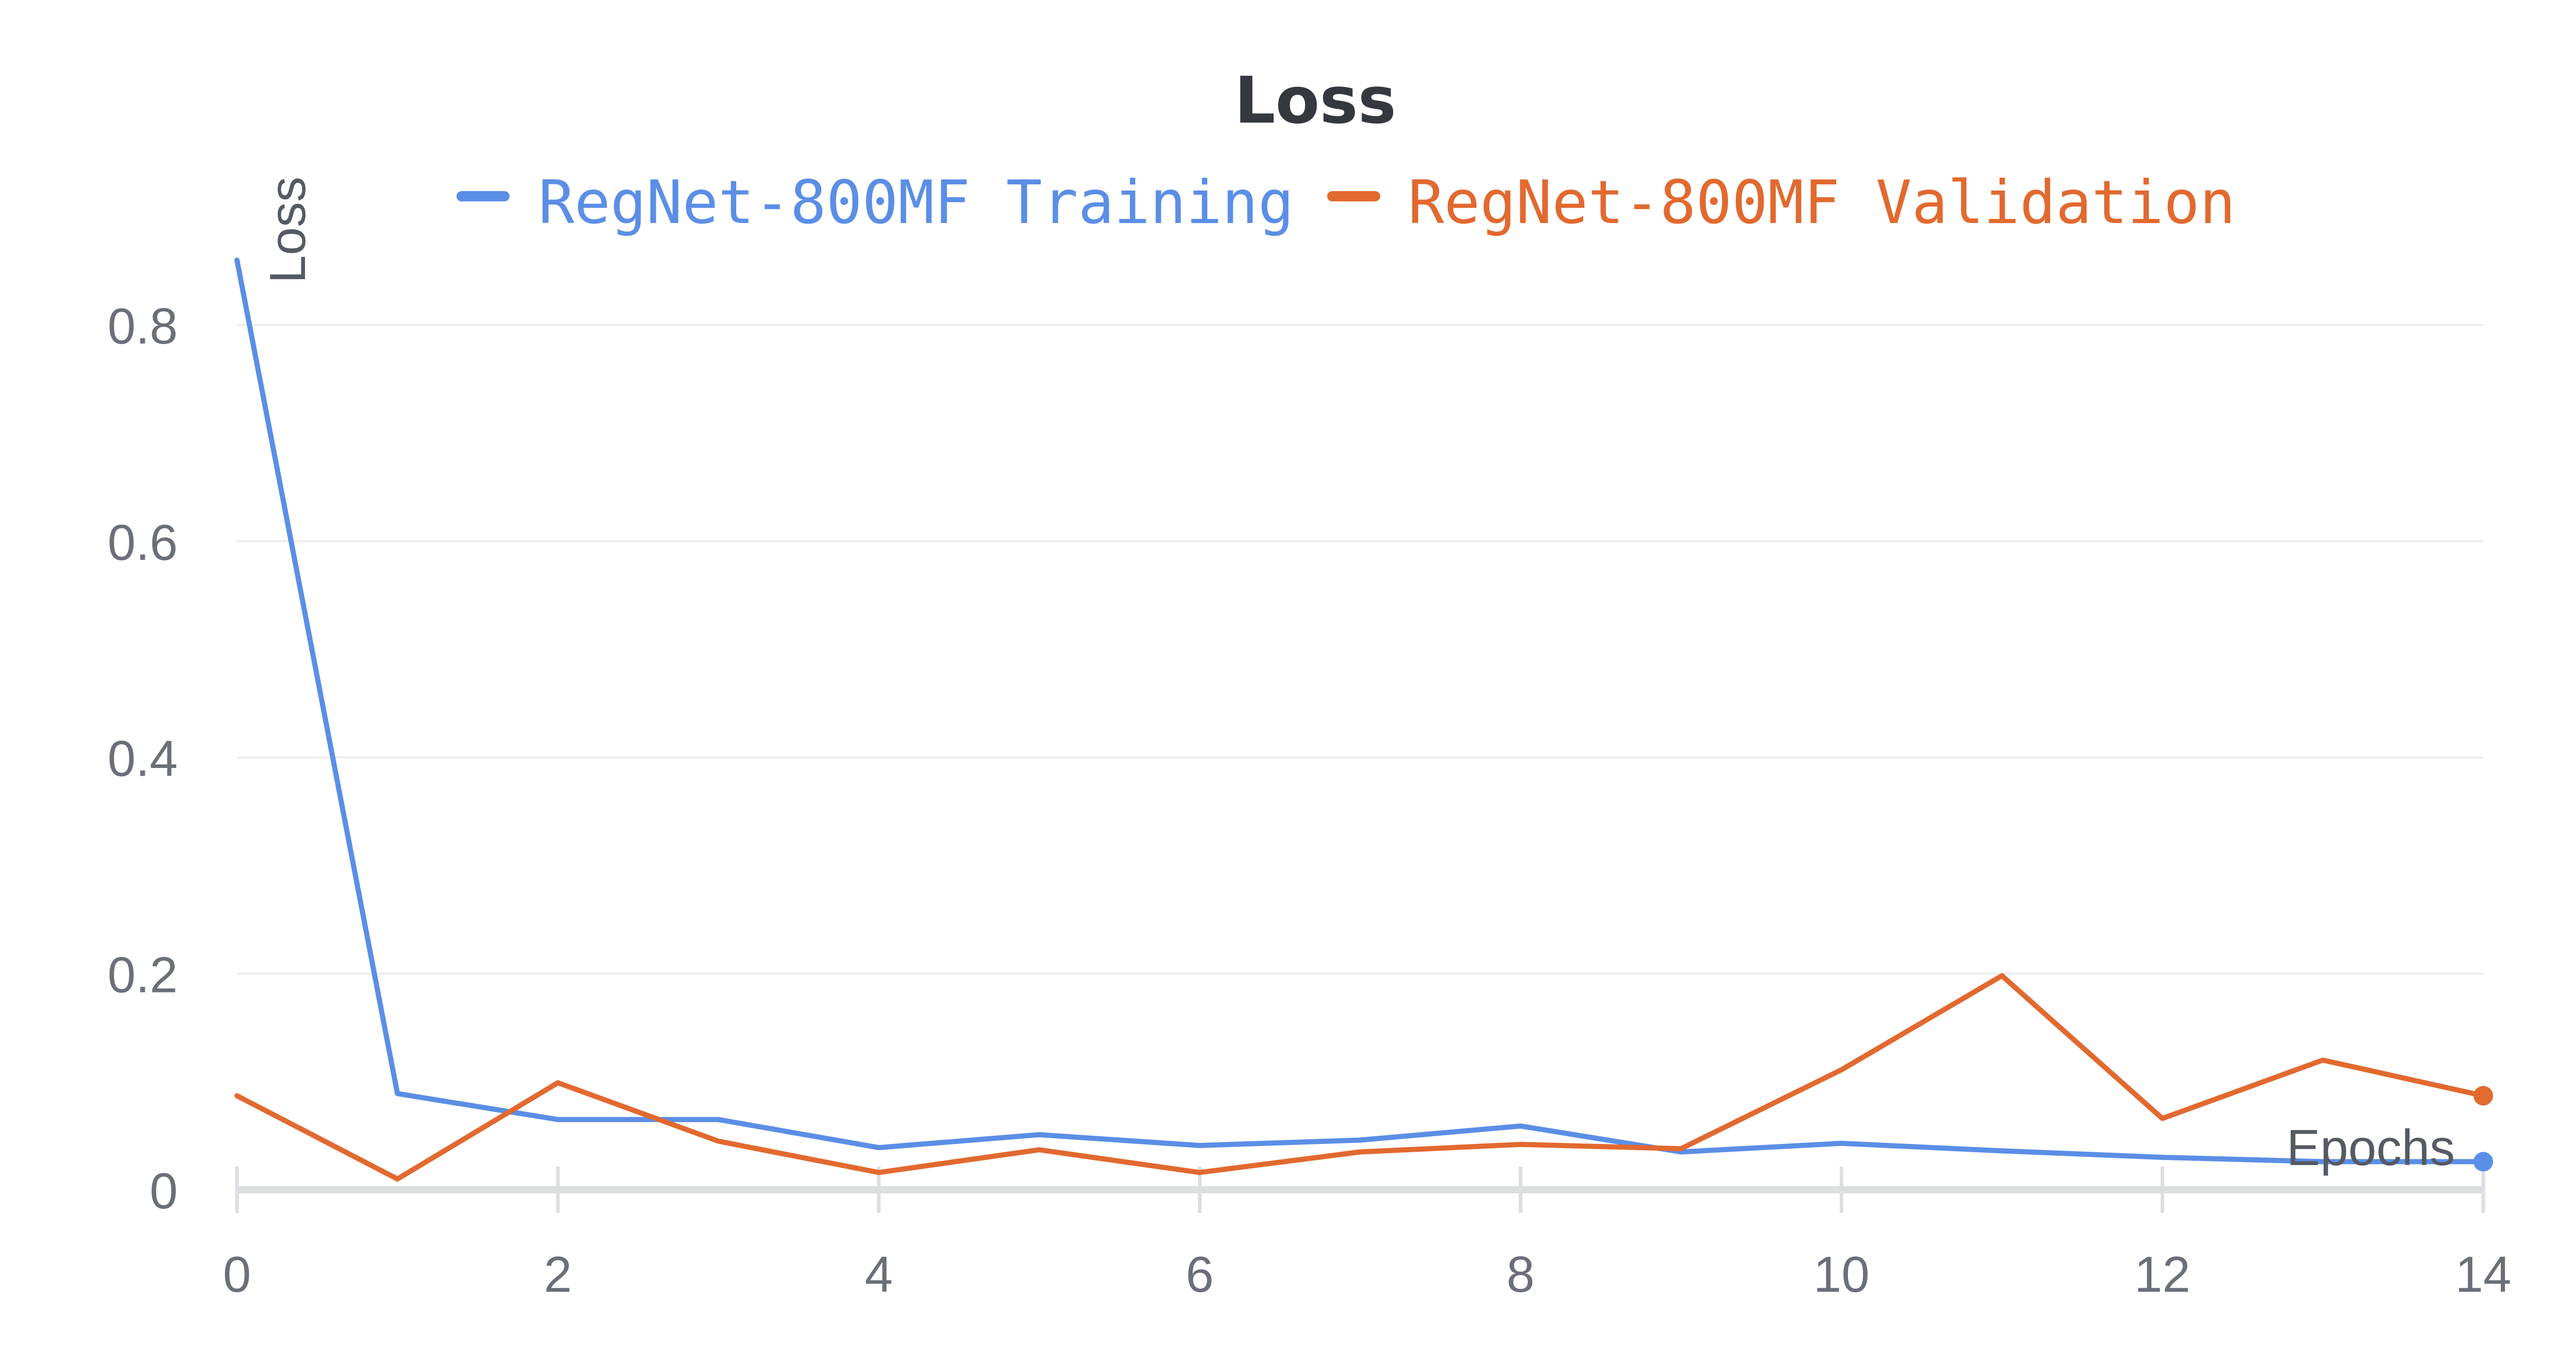 This screenshot has height=1368, width=2576. I want to click on legend-item-training: RegNet-800MF Training, so click(875, 202).